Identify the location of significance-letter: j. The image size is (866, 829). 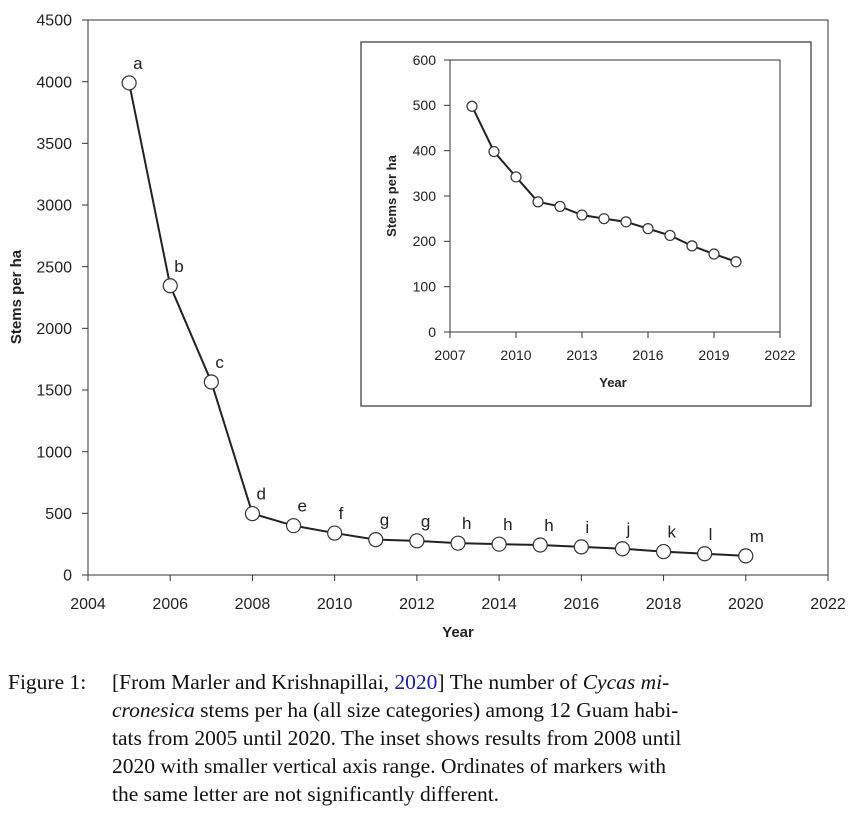
(627, 529).